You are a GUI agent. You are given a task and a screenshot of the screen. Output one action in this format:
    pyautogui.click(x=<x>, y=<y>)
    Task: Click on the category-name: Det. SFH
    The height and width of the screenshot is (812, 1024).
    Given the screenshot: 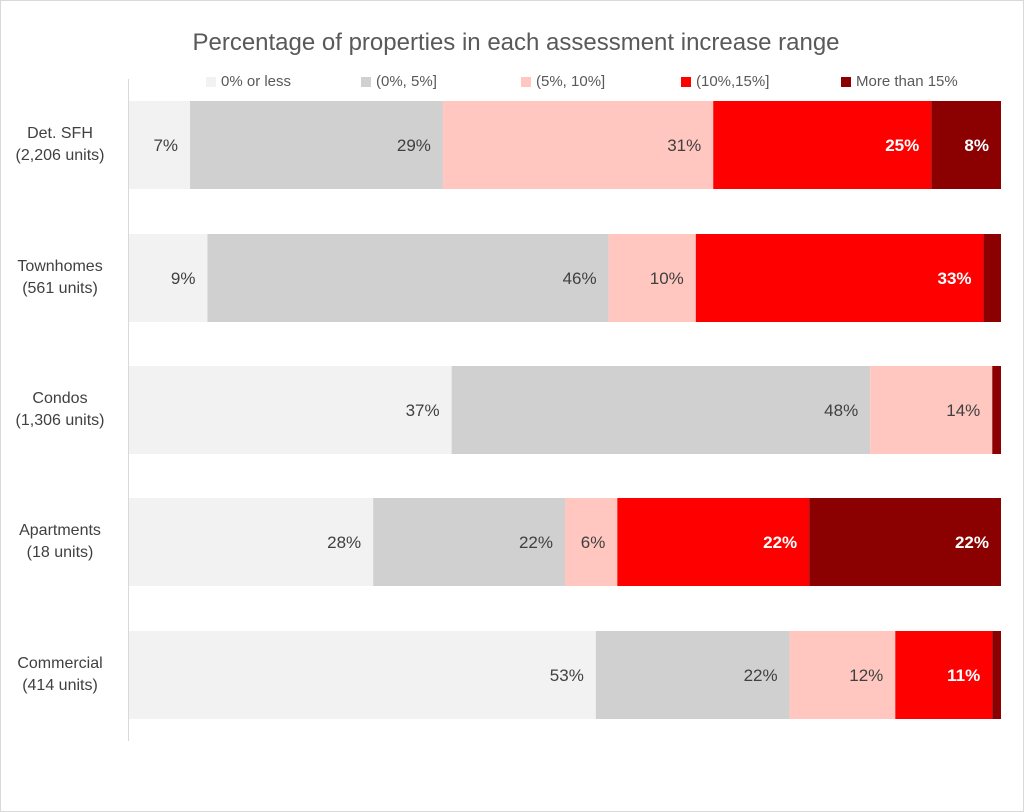 What is the action you would take?
    pyautogui.click(x=60, y=133)
    